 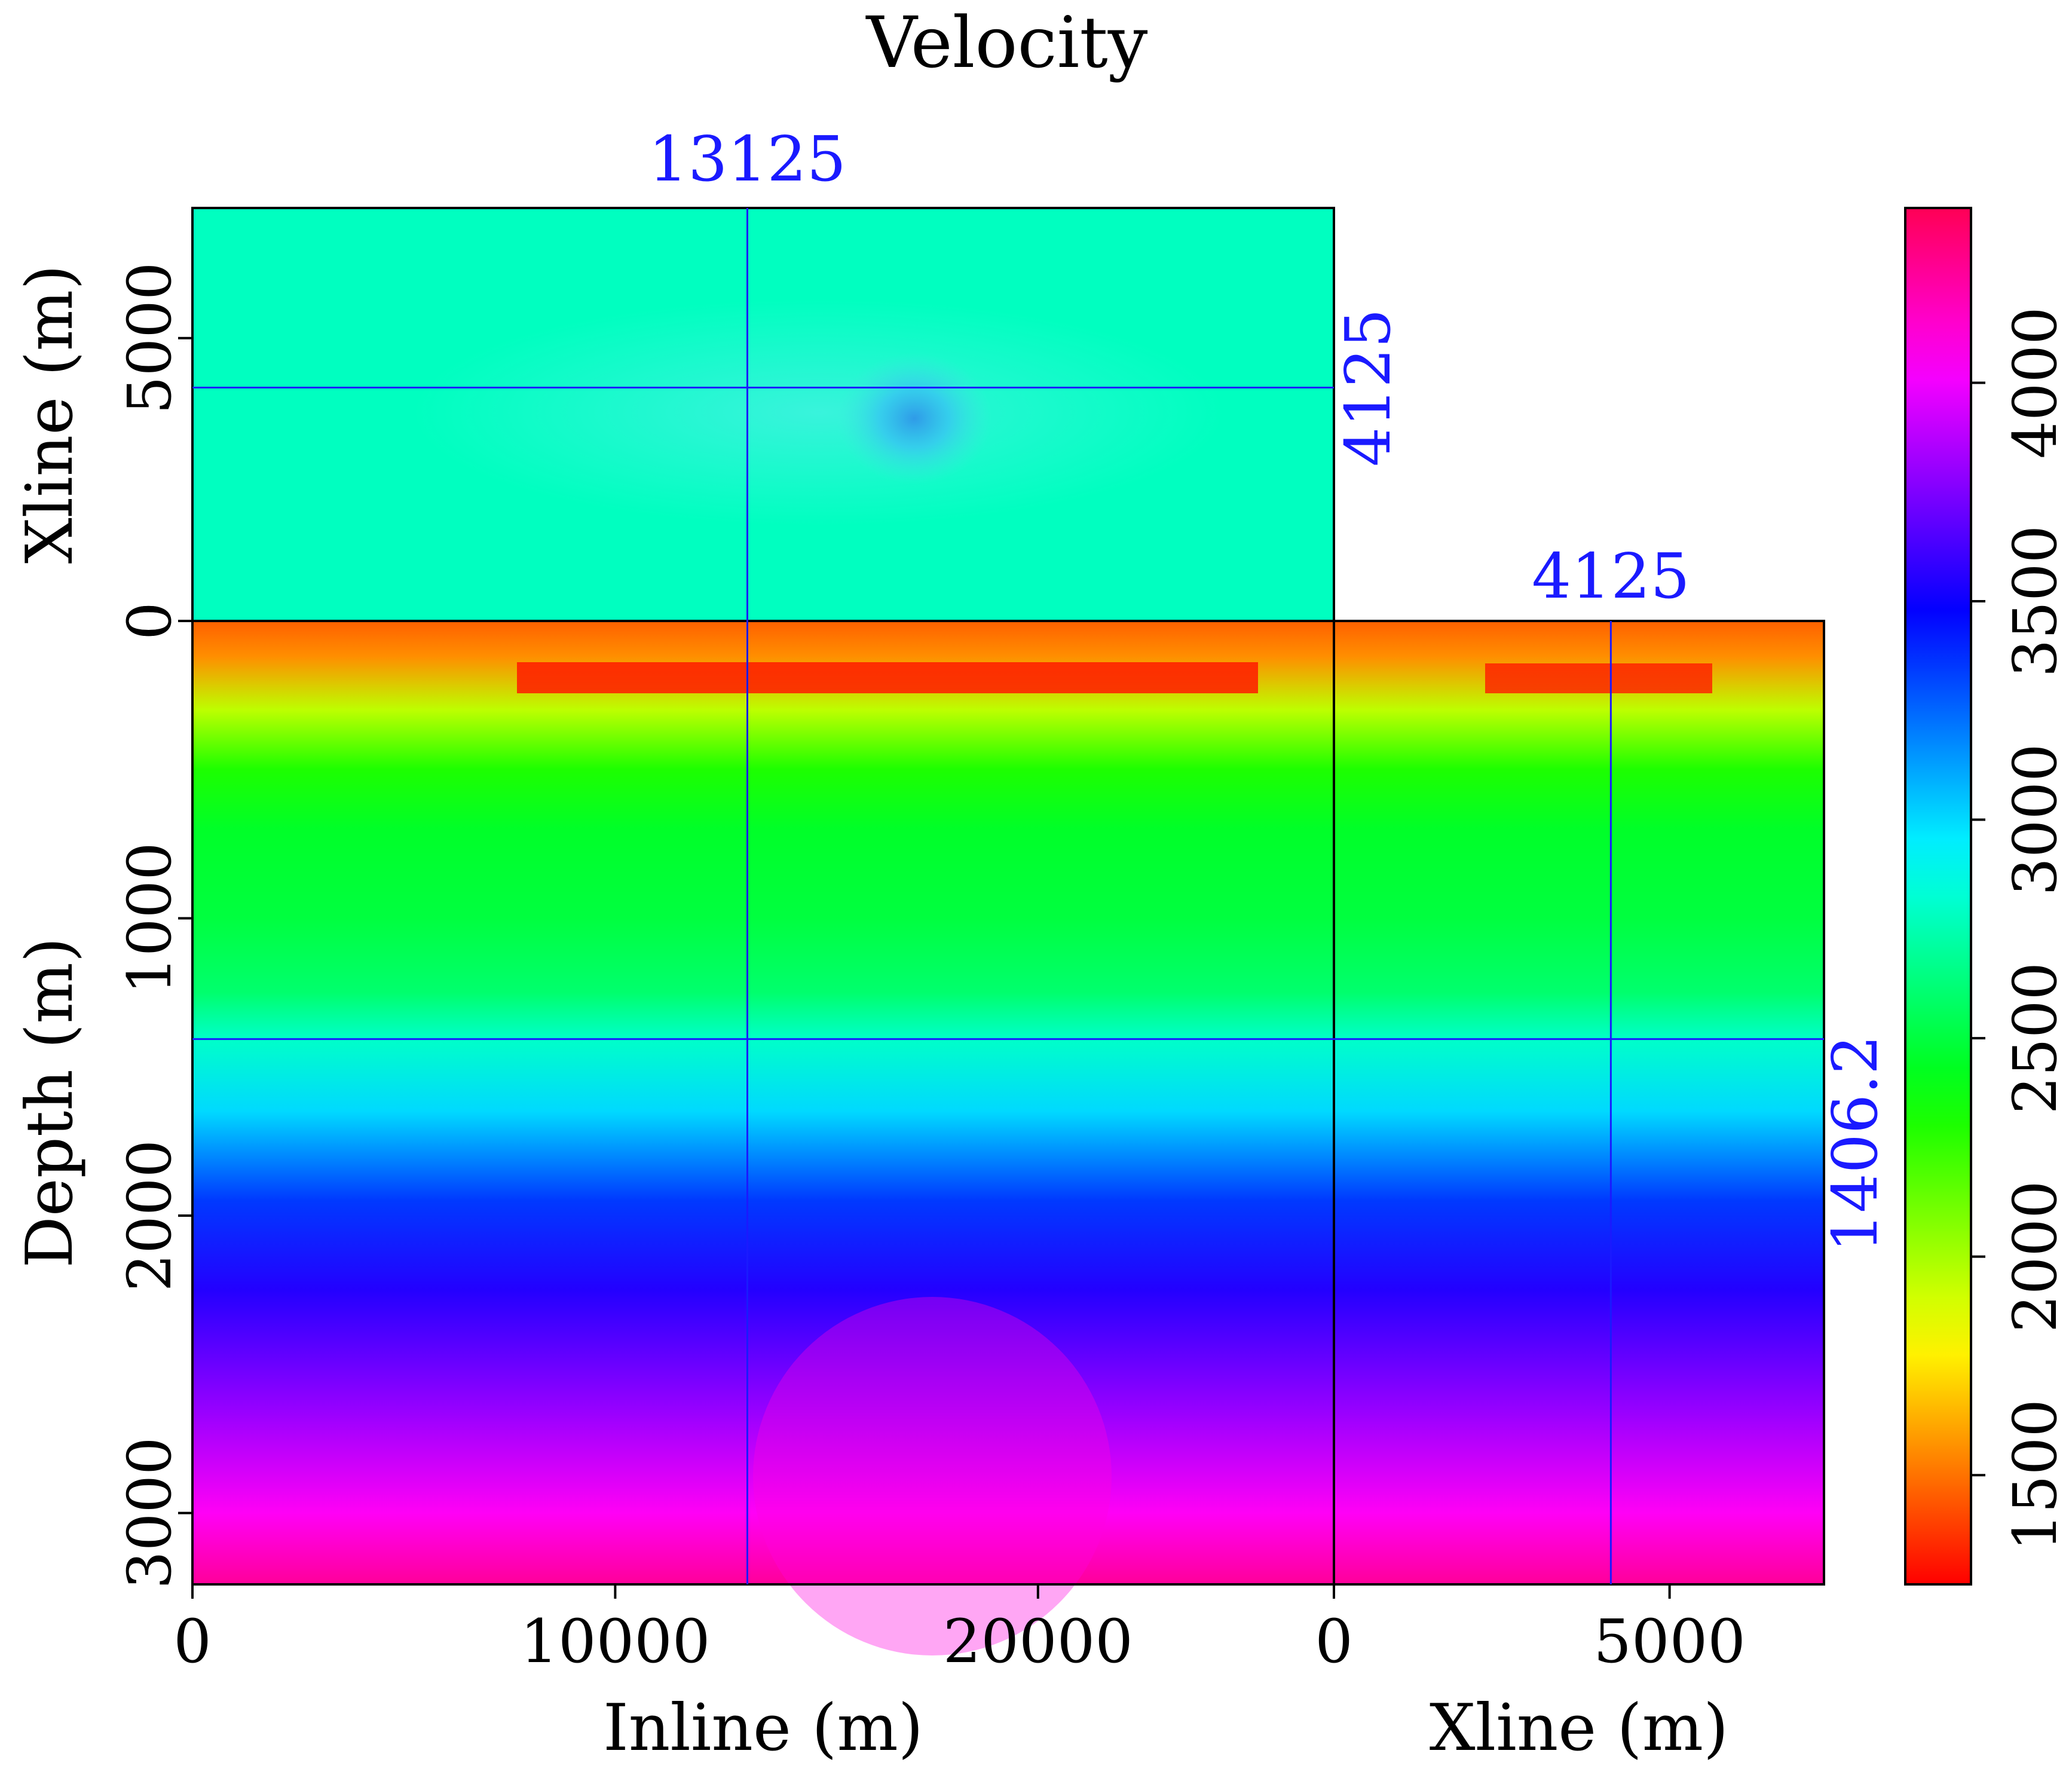 What do you see at coordinates (1006, 42) in the screenshot?
I see `chart-title: Velocity` at bounding box center [1006, 42].